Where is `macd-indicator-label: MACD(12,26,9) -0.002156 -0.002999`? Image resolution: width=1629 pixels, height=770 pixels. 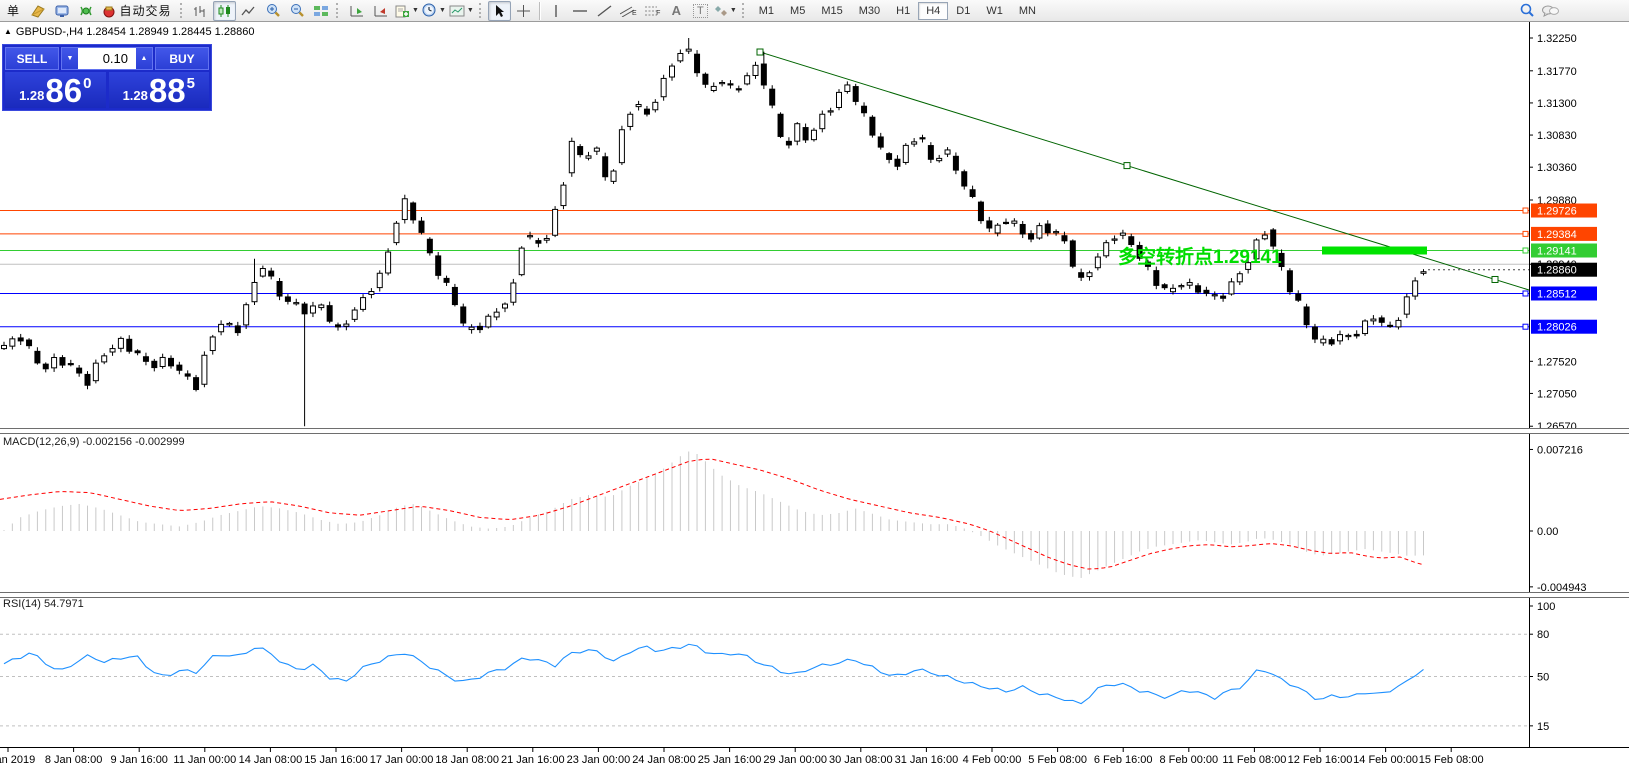 macd-indicator-label: MACD(12,26,9) -0.002156 -0.002999 is located at coordinates (94, 442).